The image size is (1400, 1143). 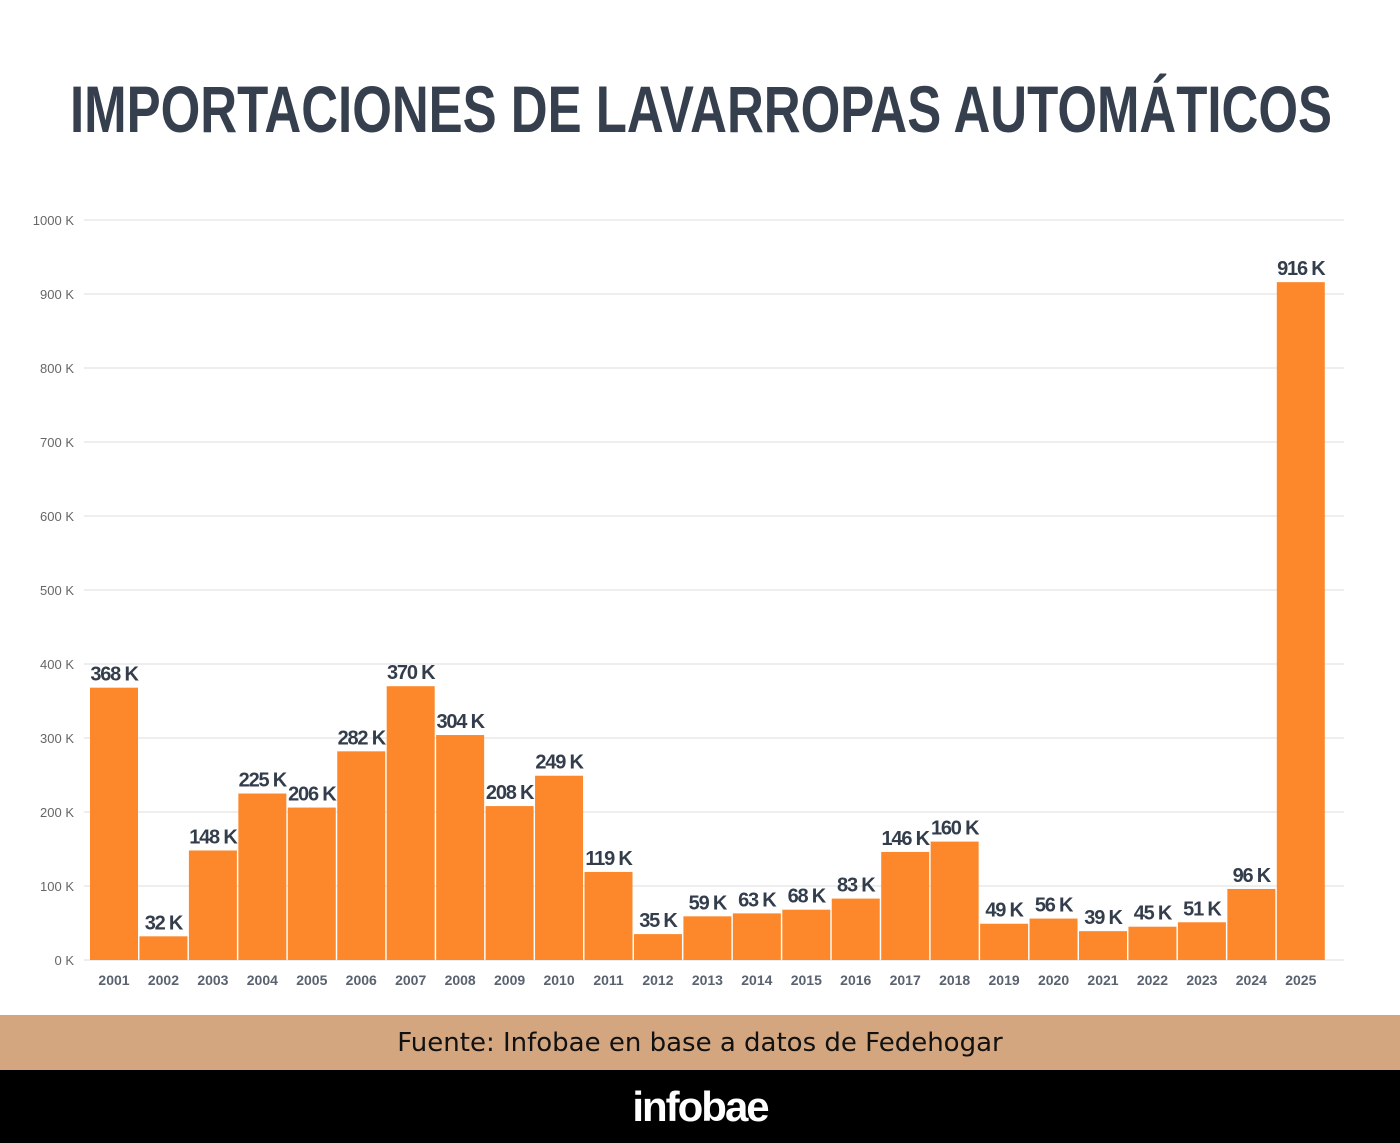 I want to click on data-label: 63 K, so click(x=757, y=900).